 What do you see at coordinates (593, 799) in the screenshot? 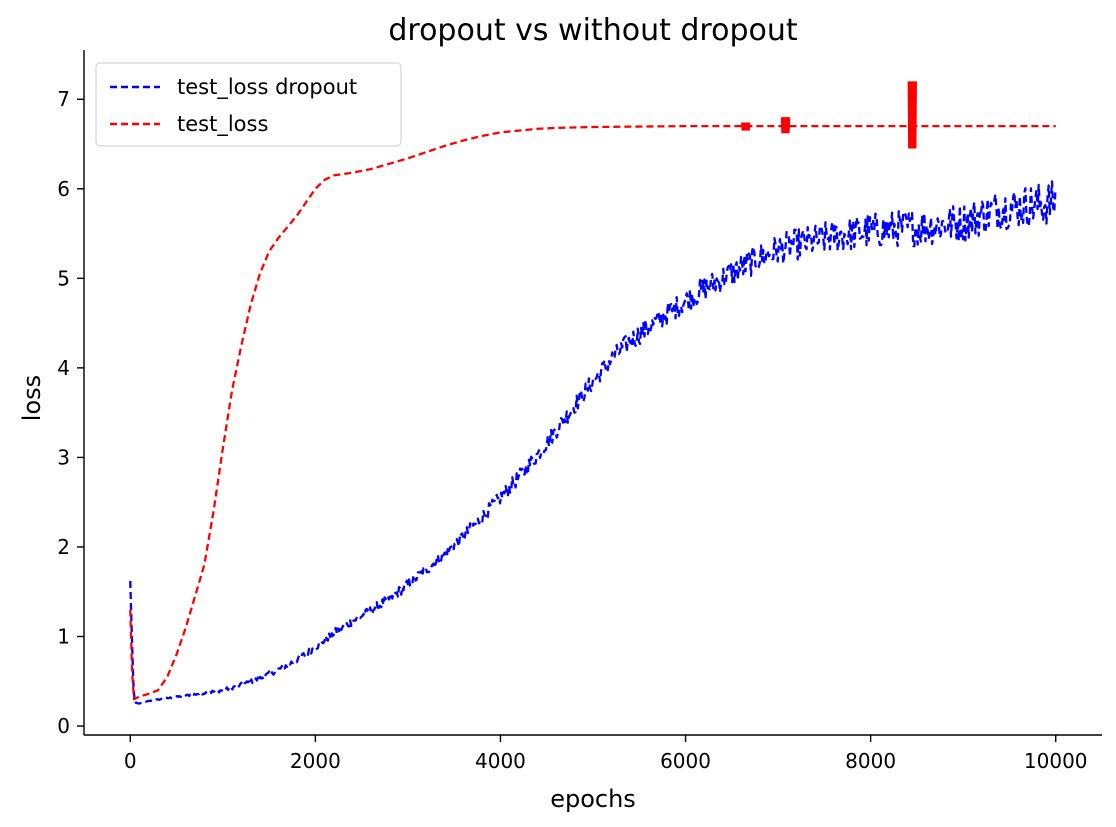
I see `x-axis-title: epochs` at bounding box center [593, 799].